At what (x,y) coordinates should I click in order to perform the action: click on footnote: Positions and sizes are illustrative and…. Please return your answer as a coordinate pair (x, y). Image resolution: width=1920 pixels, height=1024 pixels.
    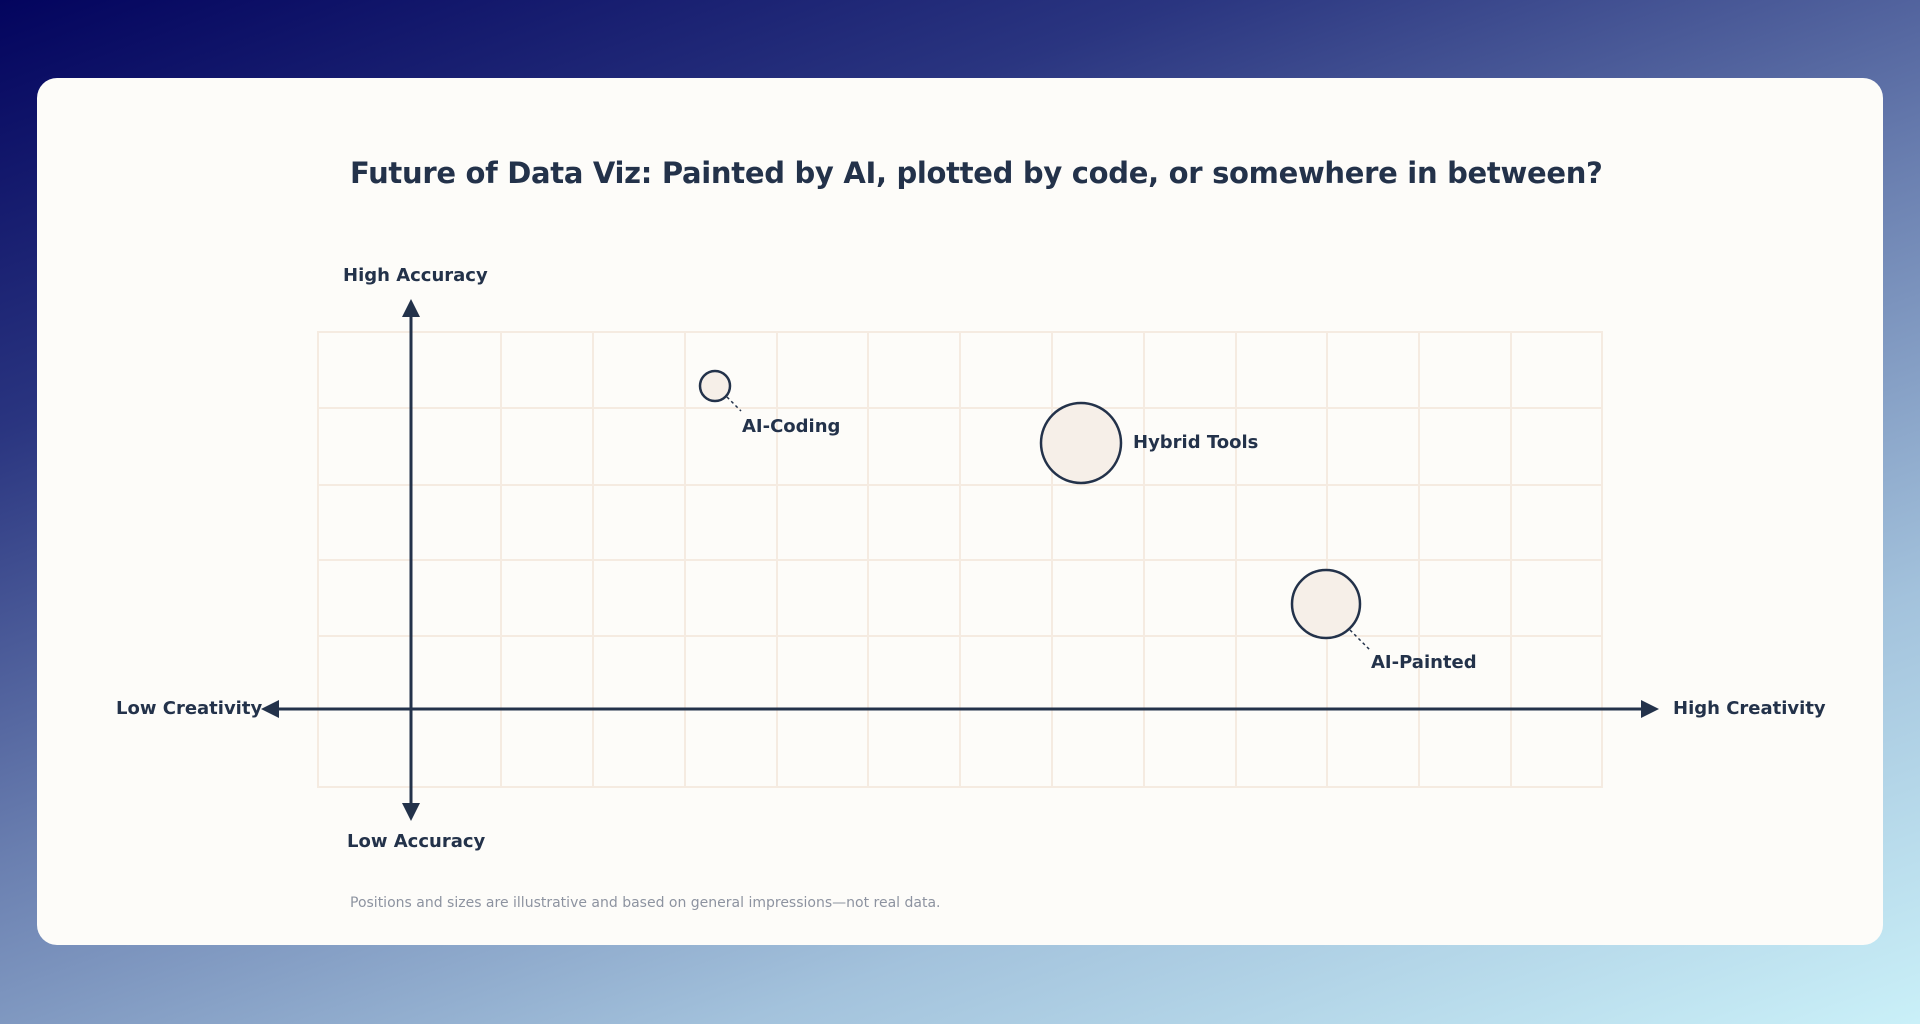
    Looking at the image, I should click on (645, 903).